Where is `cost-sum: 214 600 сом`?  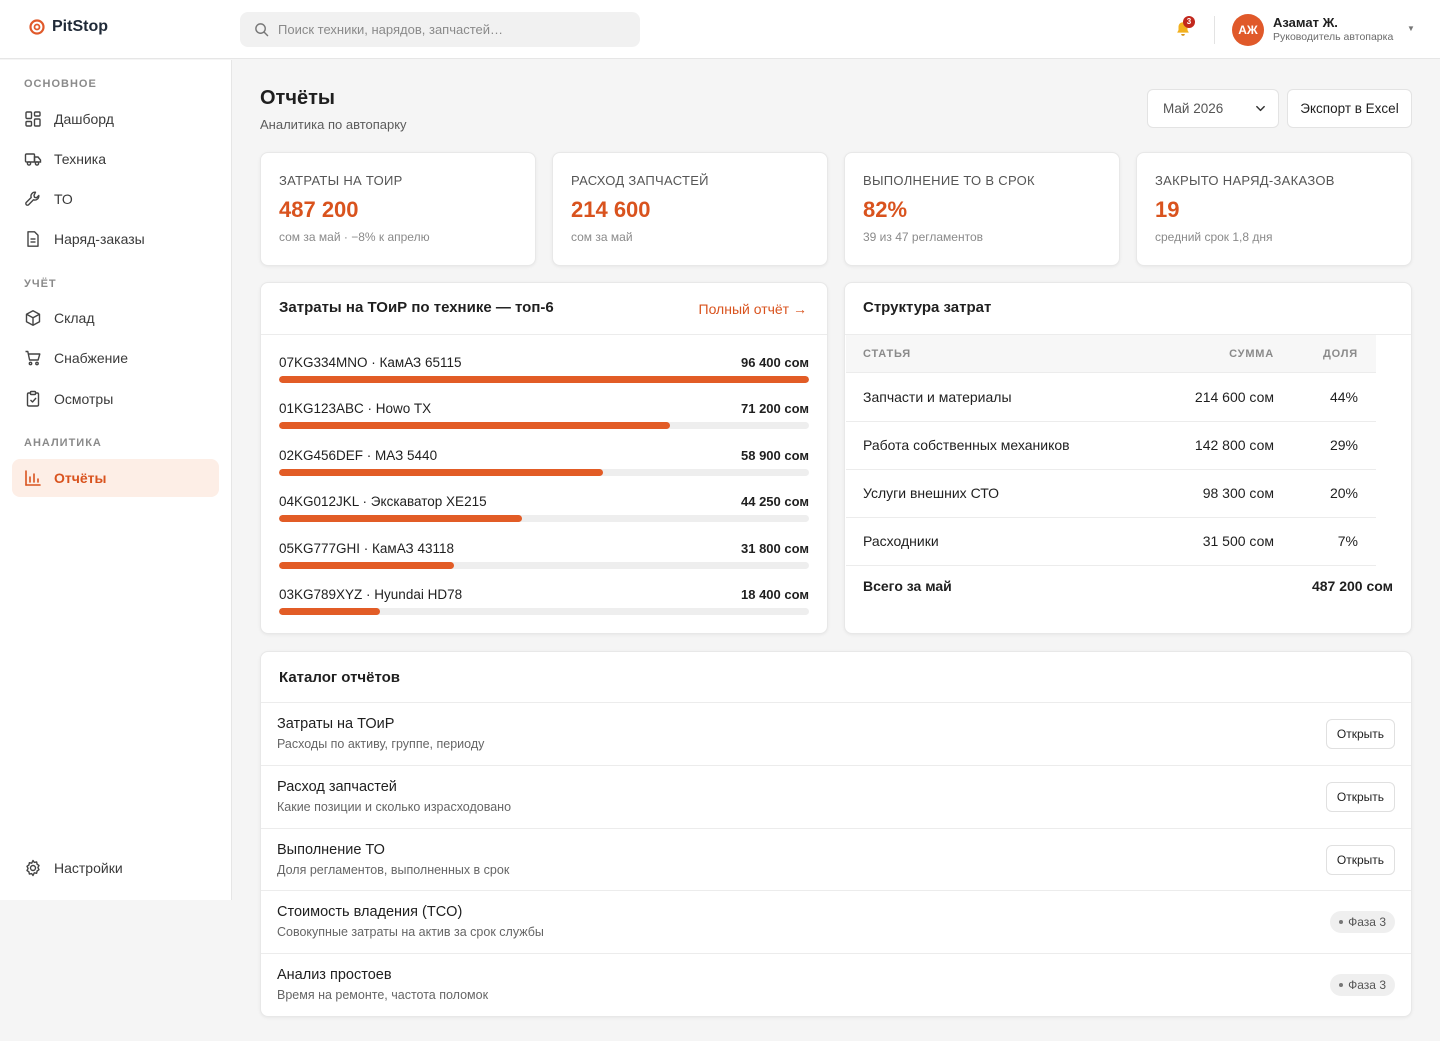
cost-sum: 214 600 сом is located at coordinates (1234, 397).